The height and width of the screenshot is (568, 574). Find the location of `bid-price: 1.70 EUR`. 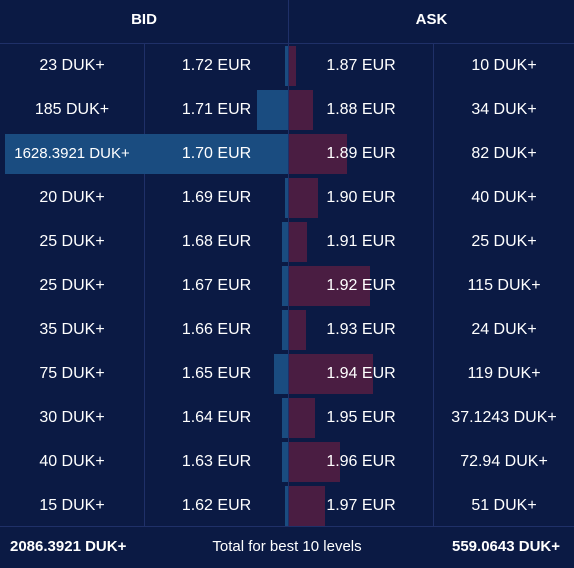

bid-price: 1.70 EUR is located at coordinates (216, 153).